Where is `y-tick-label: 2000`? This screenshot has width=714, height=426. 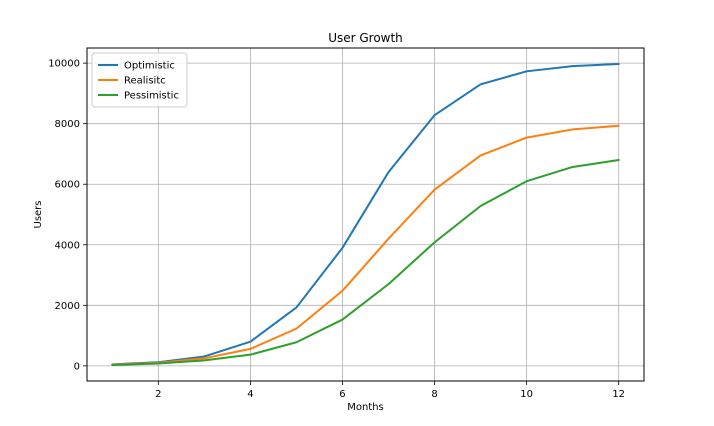
y-tick-label: 2000 is located at coordinates (67, 306).